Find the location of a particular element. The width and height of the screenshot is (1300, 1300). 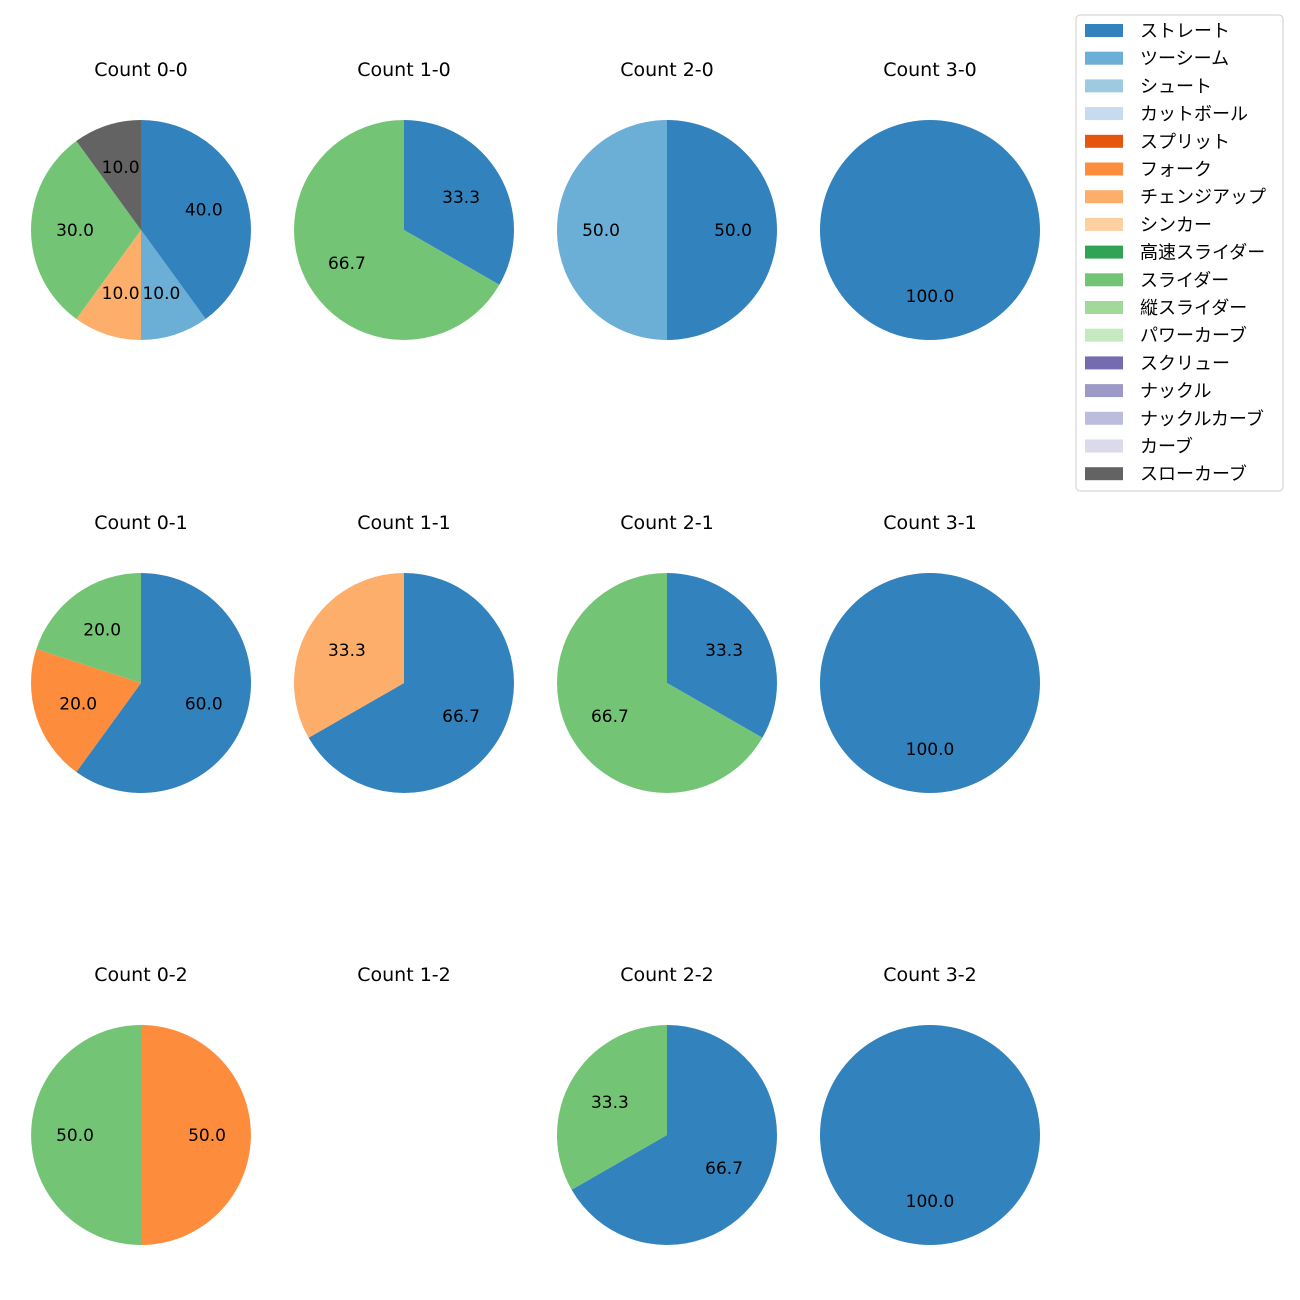

pie-slice-label: 40.0 is located at coordinates (204, 211).